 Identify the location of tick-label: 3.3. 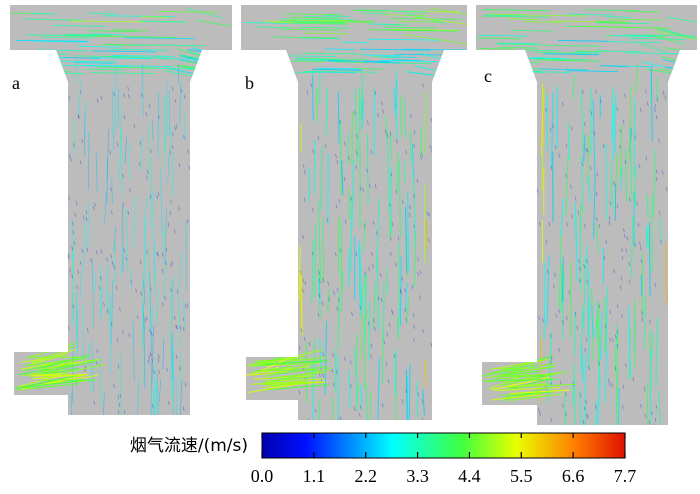
(417, 476).